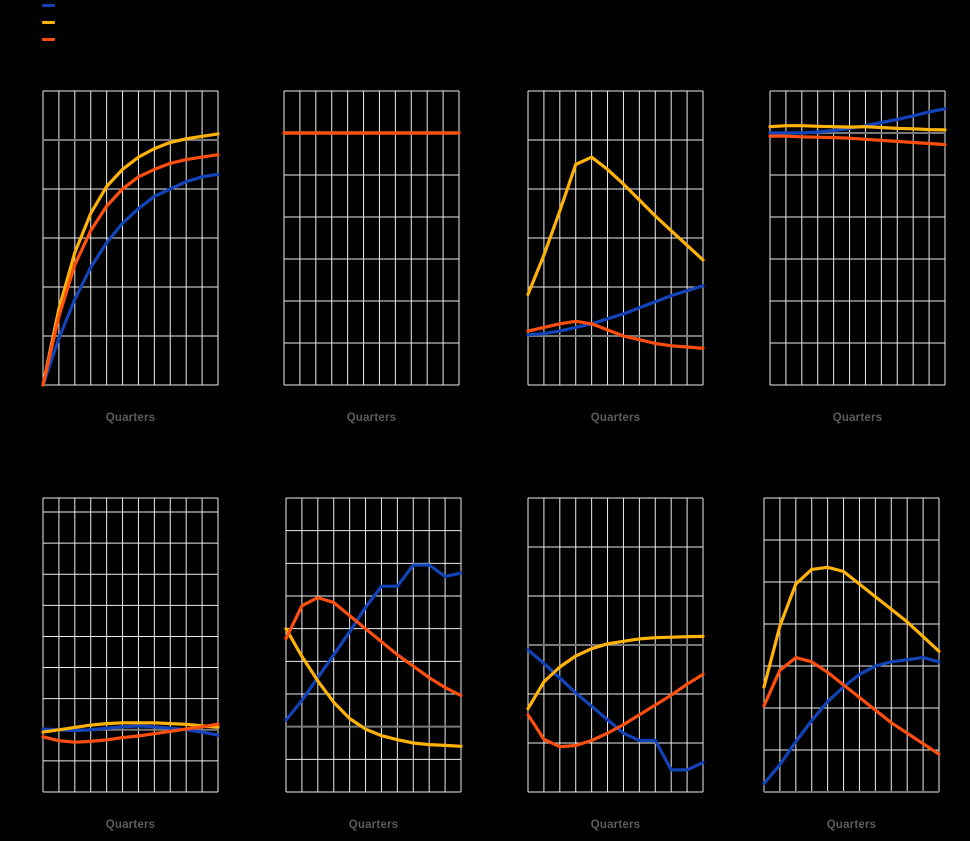 This screenshot has height=841, width=970. I want to click on subplot-8: Quarters, so click(851, 667).